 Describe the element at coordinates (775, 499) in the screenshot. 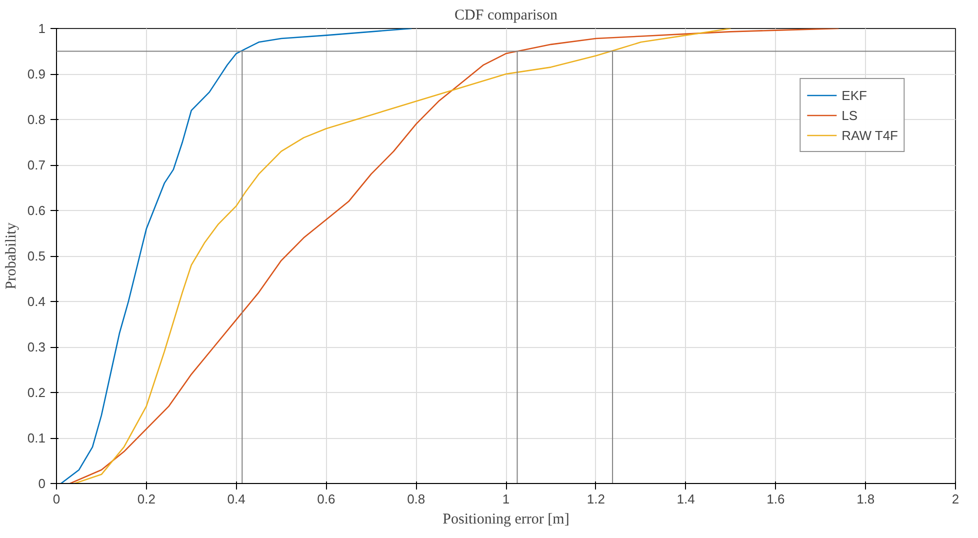

I see `x-tick-label: 1.6` at that location.